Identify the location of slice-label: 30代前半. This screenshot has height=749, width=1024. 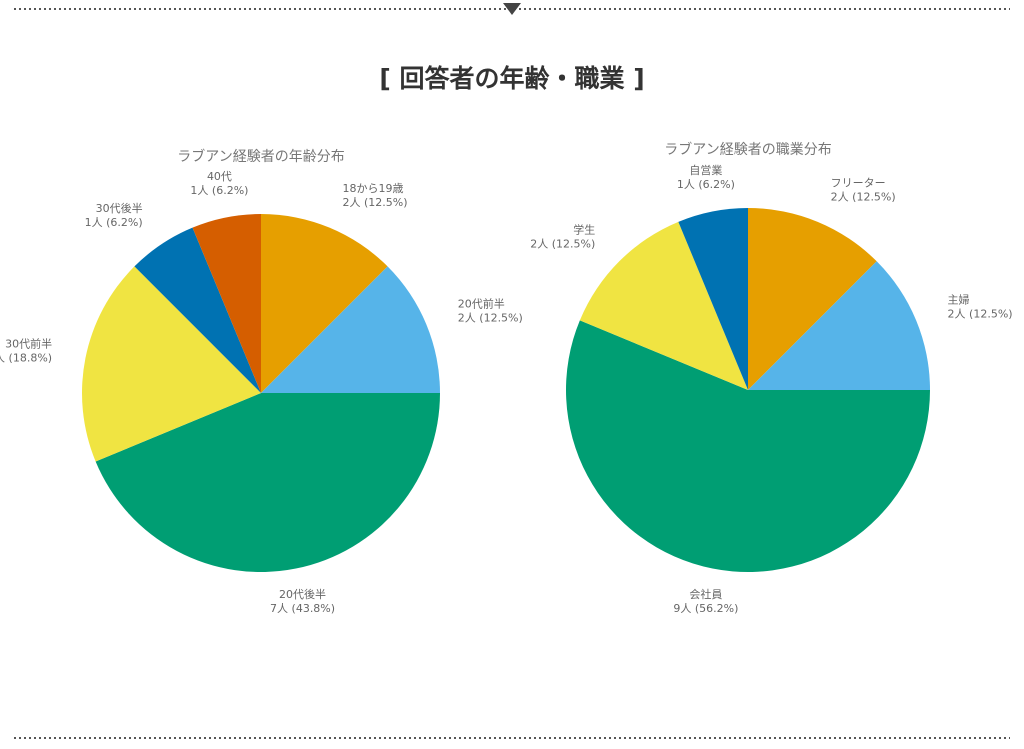
(28, 343).